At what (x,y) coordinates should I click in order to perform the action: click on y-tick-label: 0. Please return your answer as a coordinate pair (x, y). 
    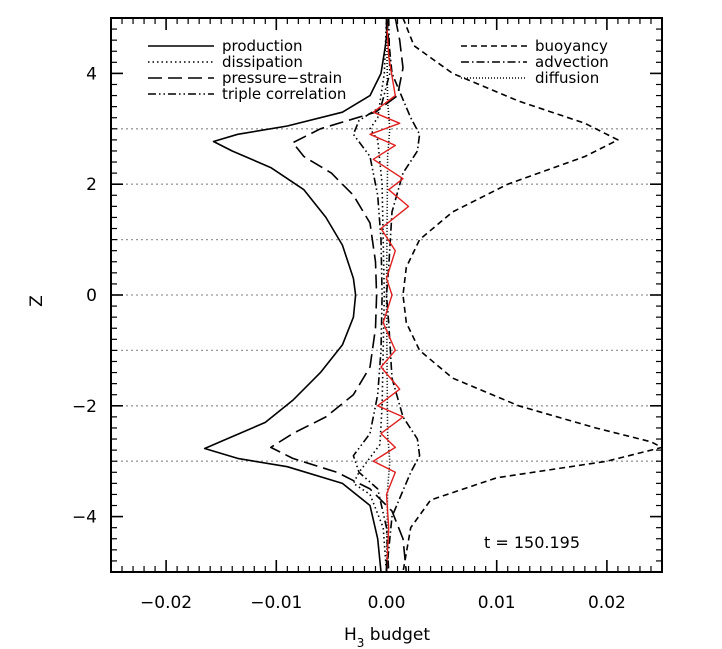
    Looking at the image, I should click on (91, 296).